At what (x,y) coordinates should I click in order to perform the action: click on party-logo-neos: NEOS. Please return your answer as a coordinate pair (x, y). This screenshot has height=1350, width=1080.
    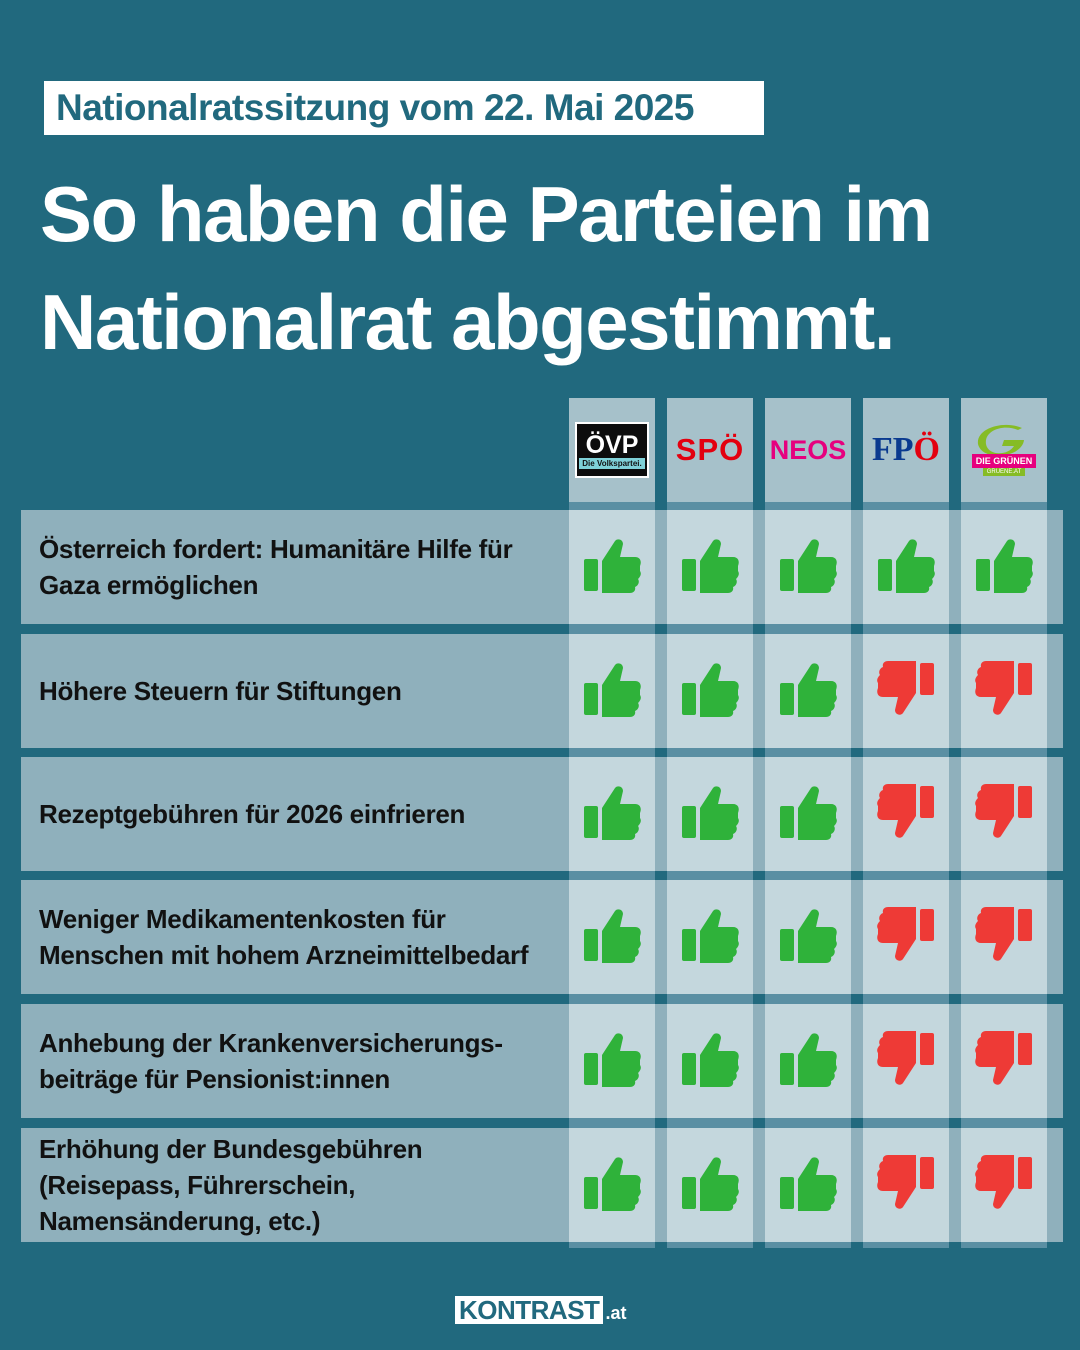
    Looking at the image, I should click on (808, 450).